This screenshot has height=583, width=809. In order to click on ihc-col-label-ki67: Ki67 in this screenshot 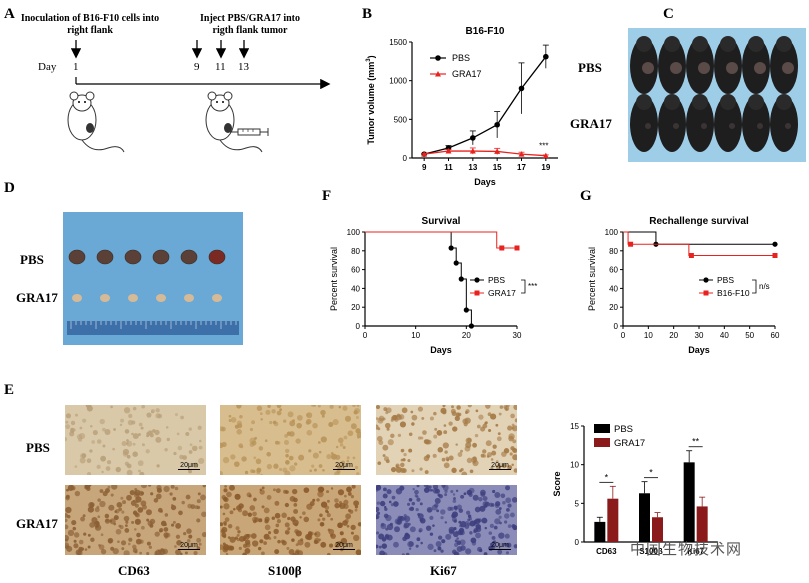, I will do `click(443, 570)`.